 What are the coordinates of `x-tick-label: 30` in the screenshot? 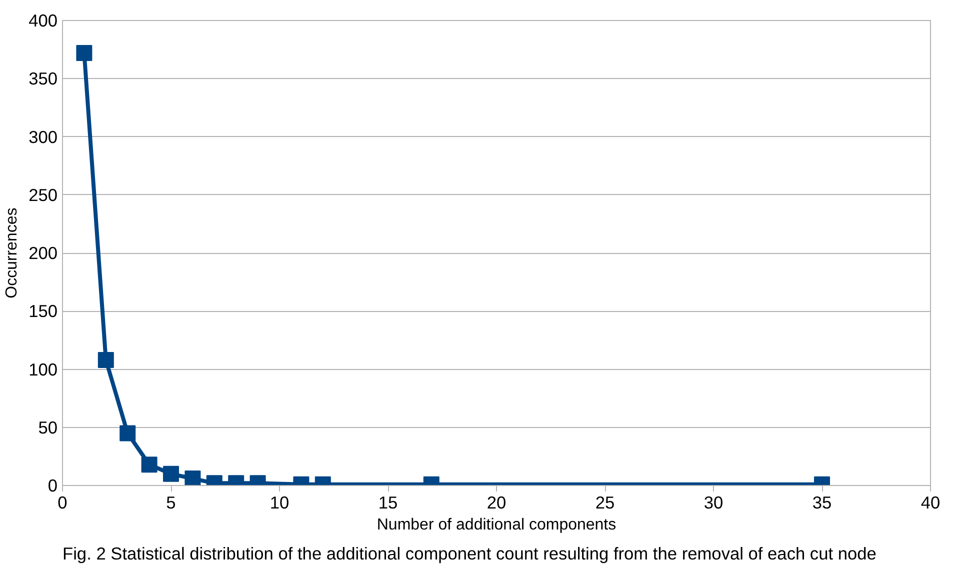 It's located at (714, 502).